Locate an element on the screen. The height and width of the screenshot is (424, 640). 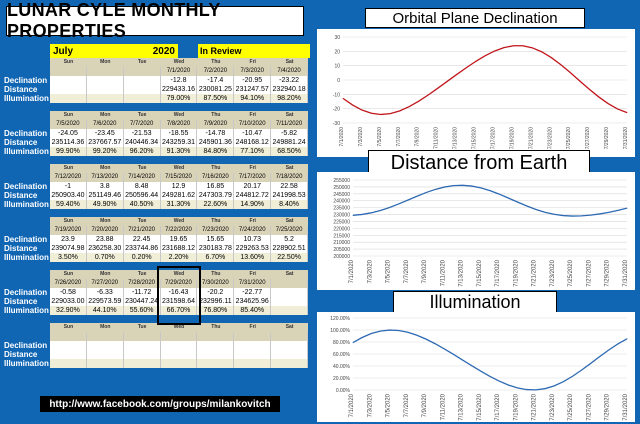
distance-cell: 231688.12 is located at coordinates (179, 248).